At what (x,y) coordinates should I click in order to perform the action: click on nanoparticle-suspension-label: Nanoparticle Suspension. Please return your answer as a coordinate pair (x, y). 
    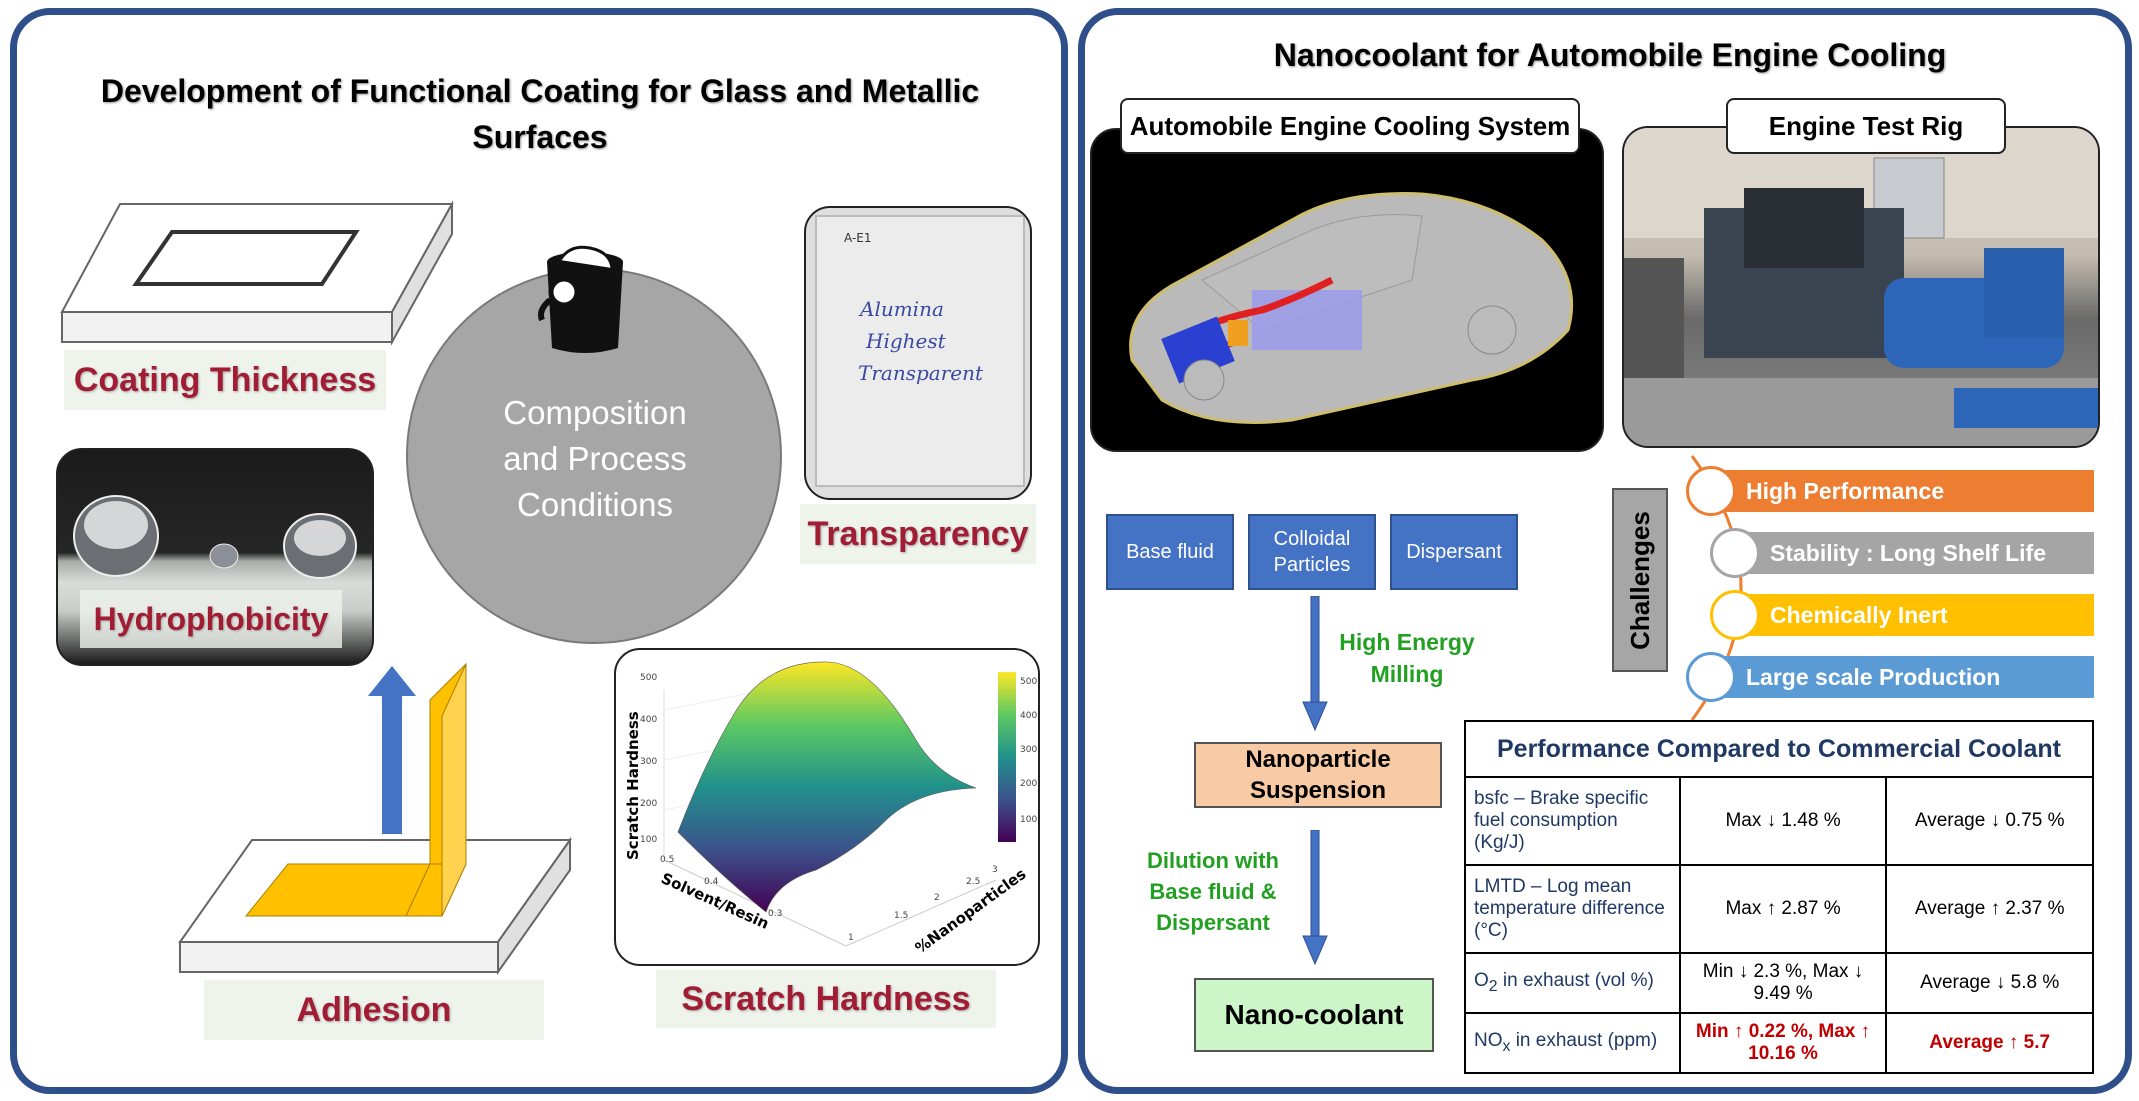
    Looking at the image, I should click on (1318, 774).